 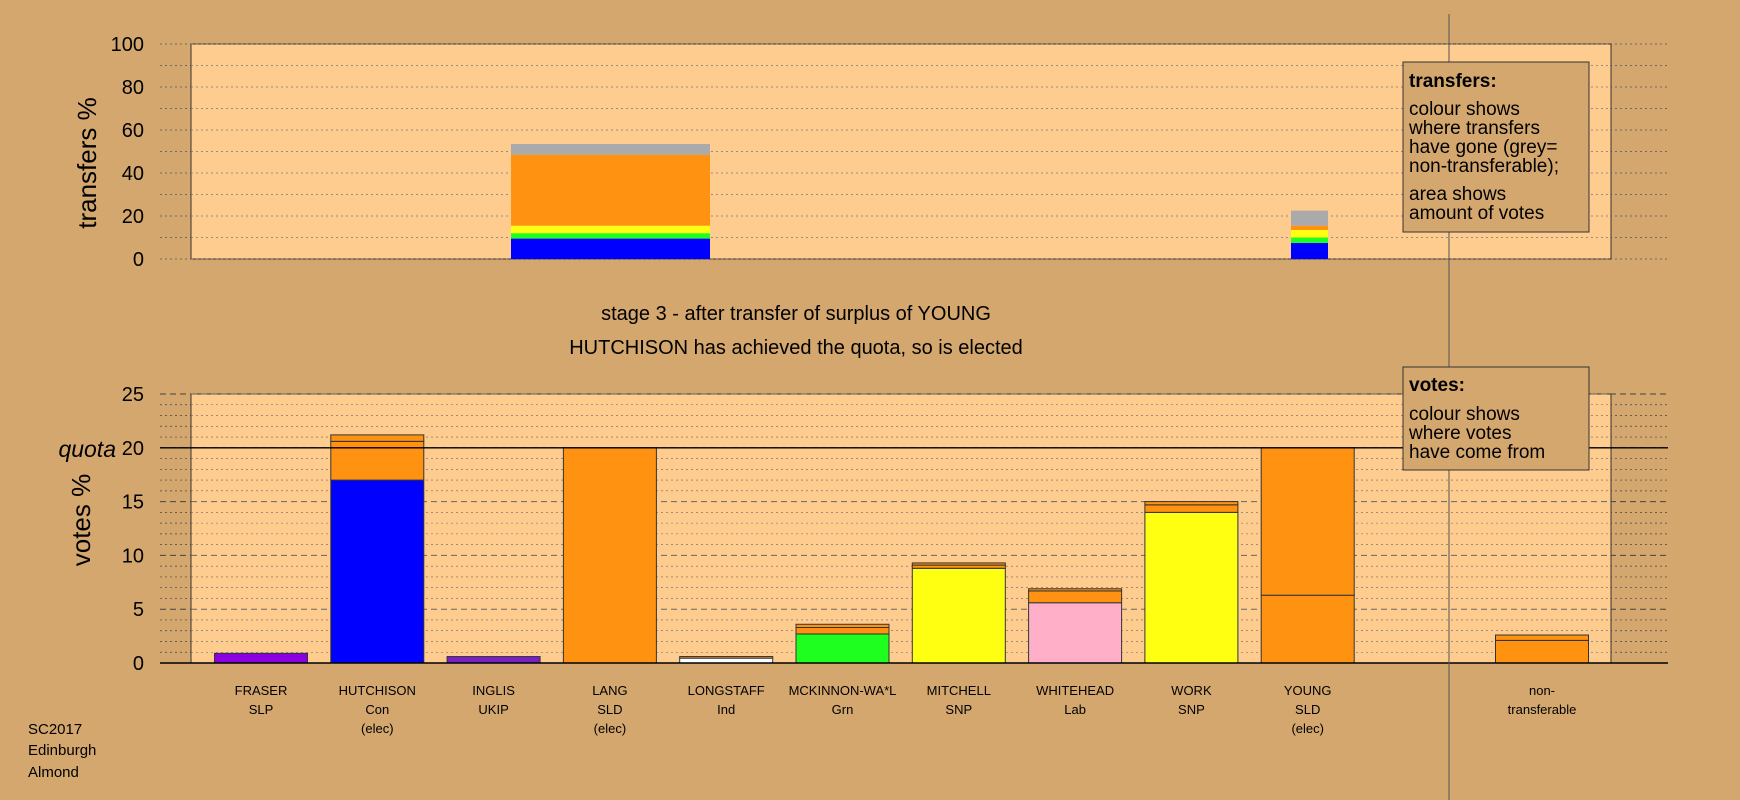 I want to click on votes-legend-box, so click(x=1496, y=418).